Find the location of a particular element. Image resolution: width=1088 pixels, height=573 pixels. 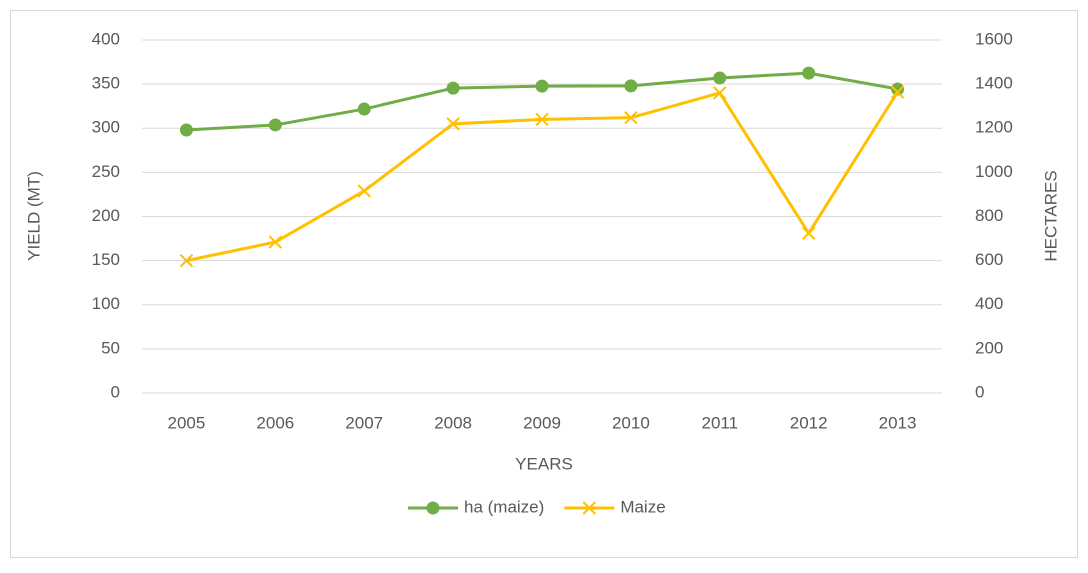

x-tick-label: 2011 is located at coordinates (719, 422).